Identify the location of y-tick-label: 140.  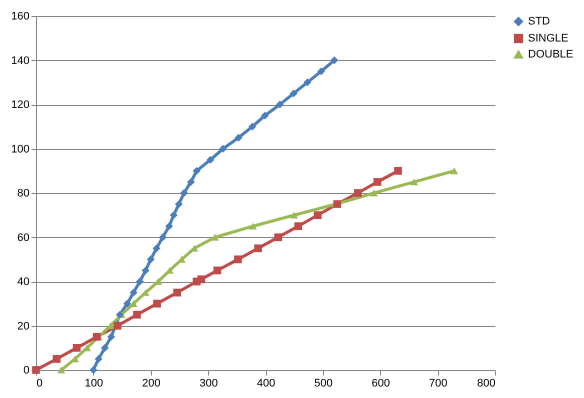
(20, 60).